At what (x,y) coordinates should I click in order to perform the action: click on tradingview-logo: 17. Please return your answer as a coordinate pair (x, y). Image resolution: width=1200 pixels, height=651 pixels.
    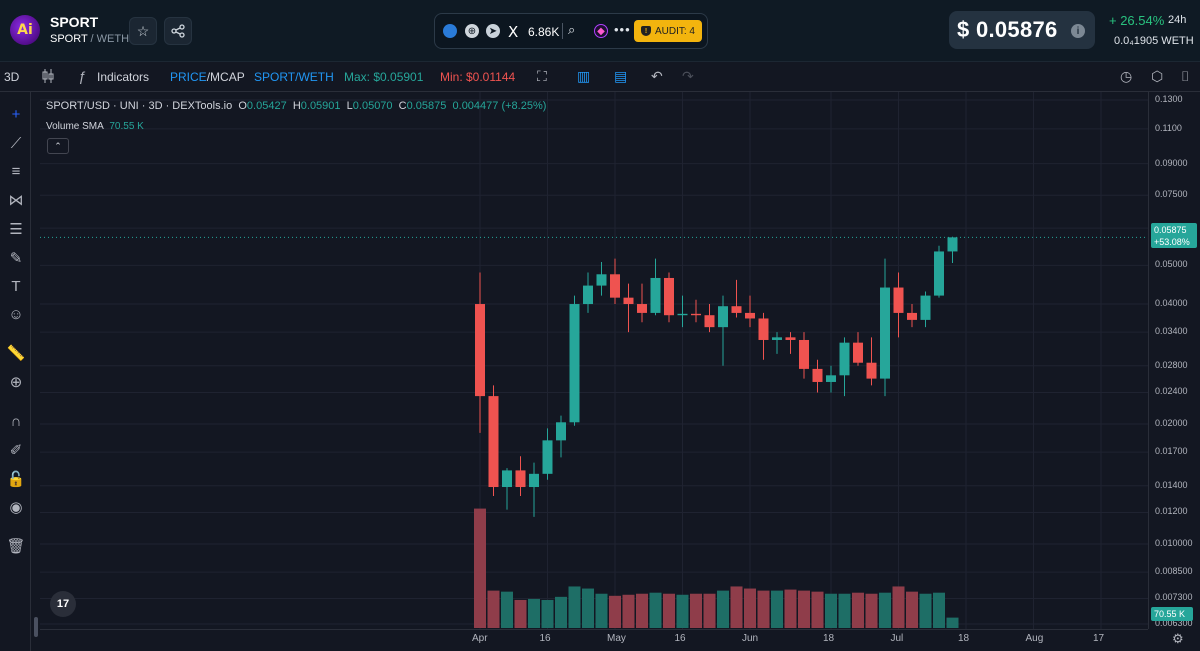
    Looking at the image, I should click on (63, 604).